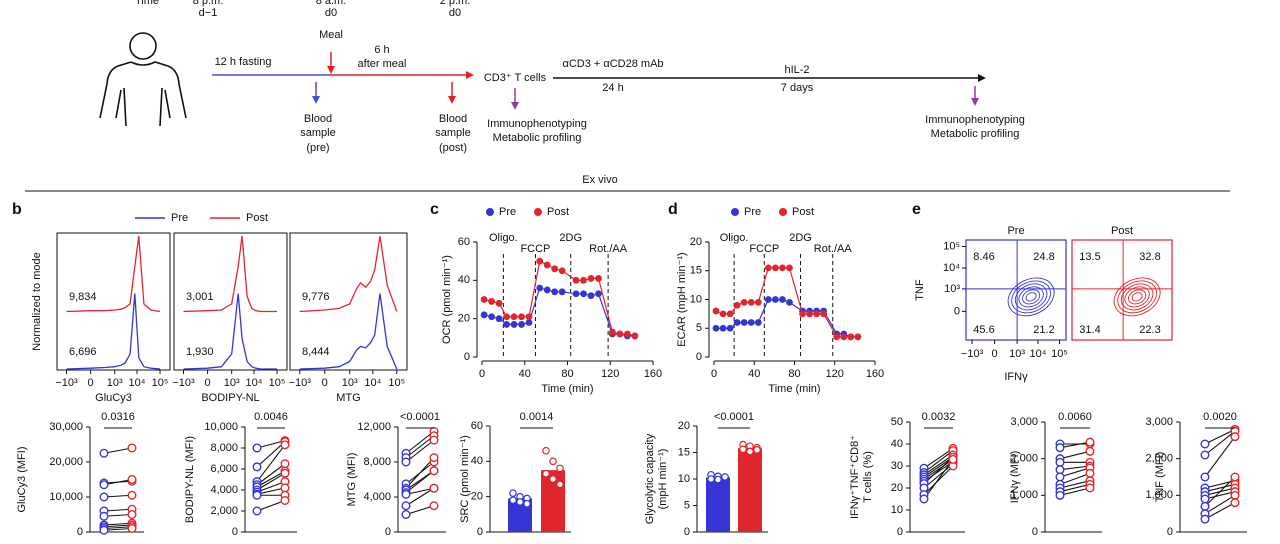 The height and width of the screenshot is (544, 1280). What do you see at coordinates (221, 427) in the screenshot?
I see `y-tick-label: 10,000` at bounding box center [221, 427].